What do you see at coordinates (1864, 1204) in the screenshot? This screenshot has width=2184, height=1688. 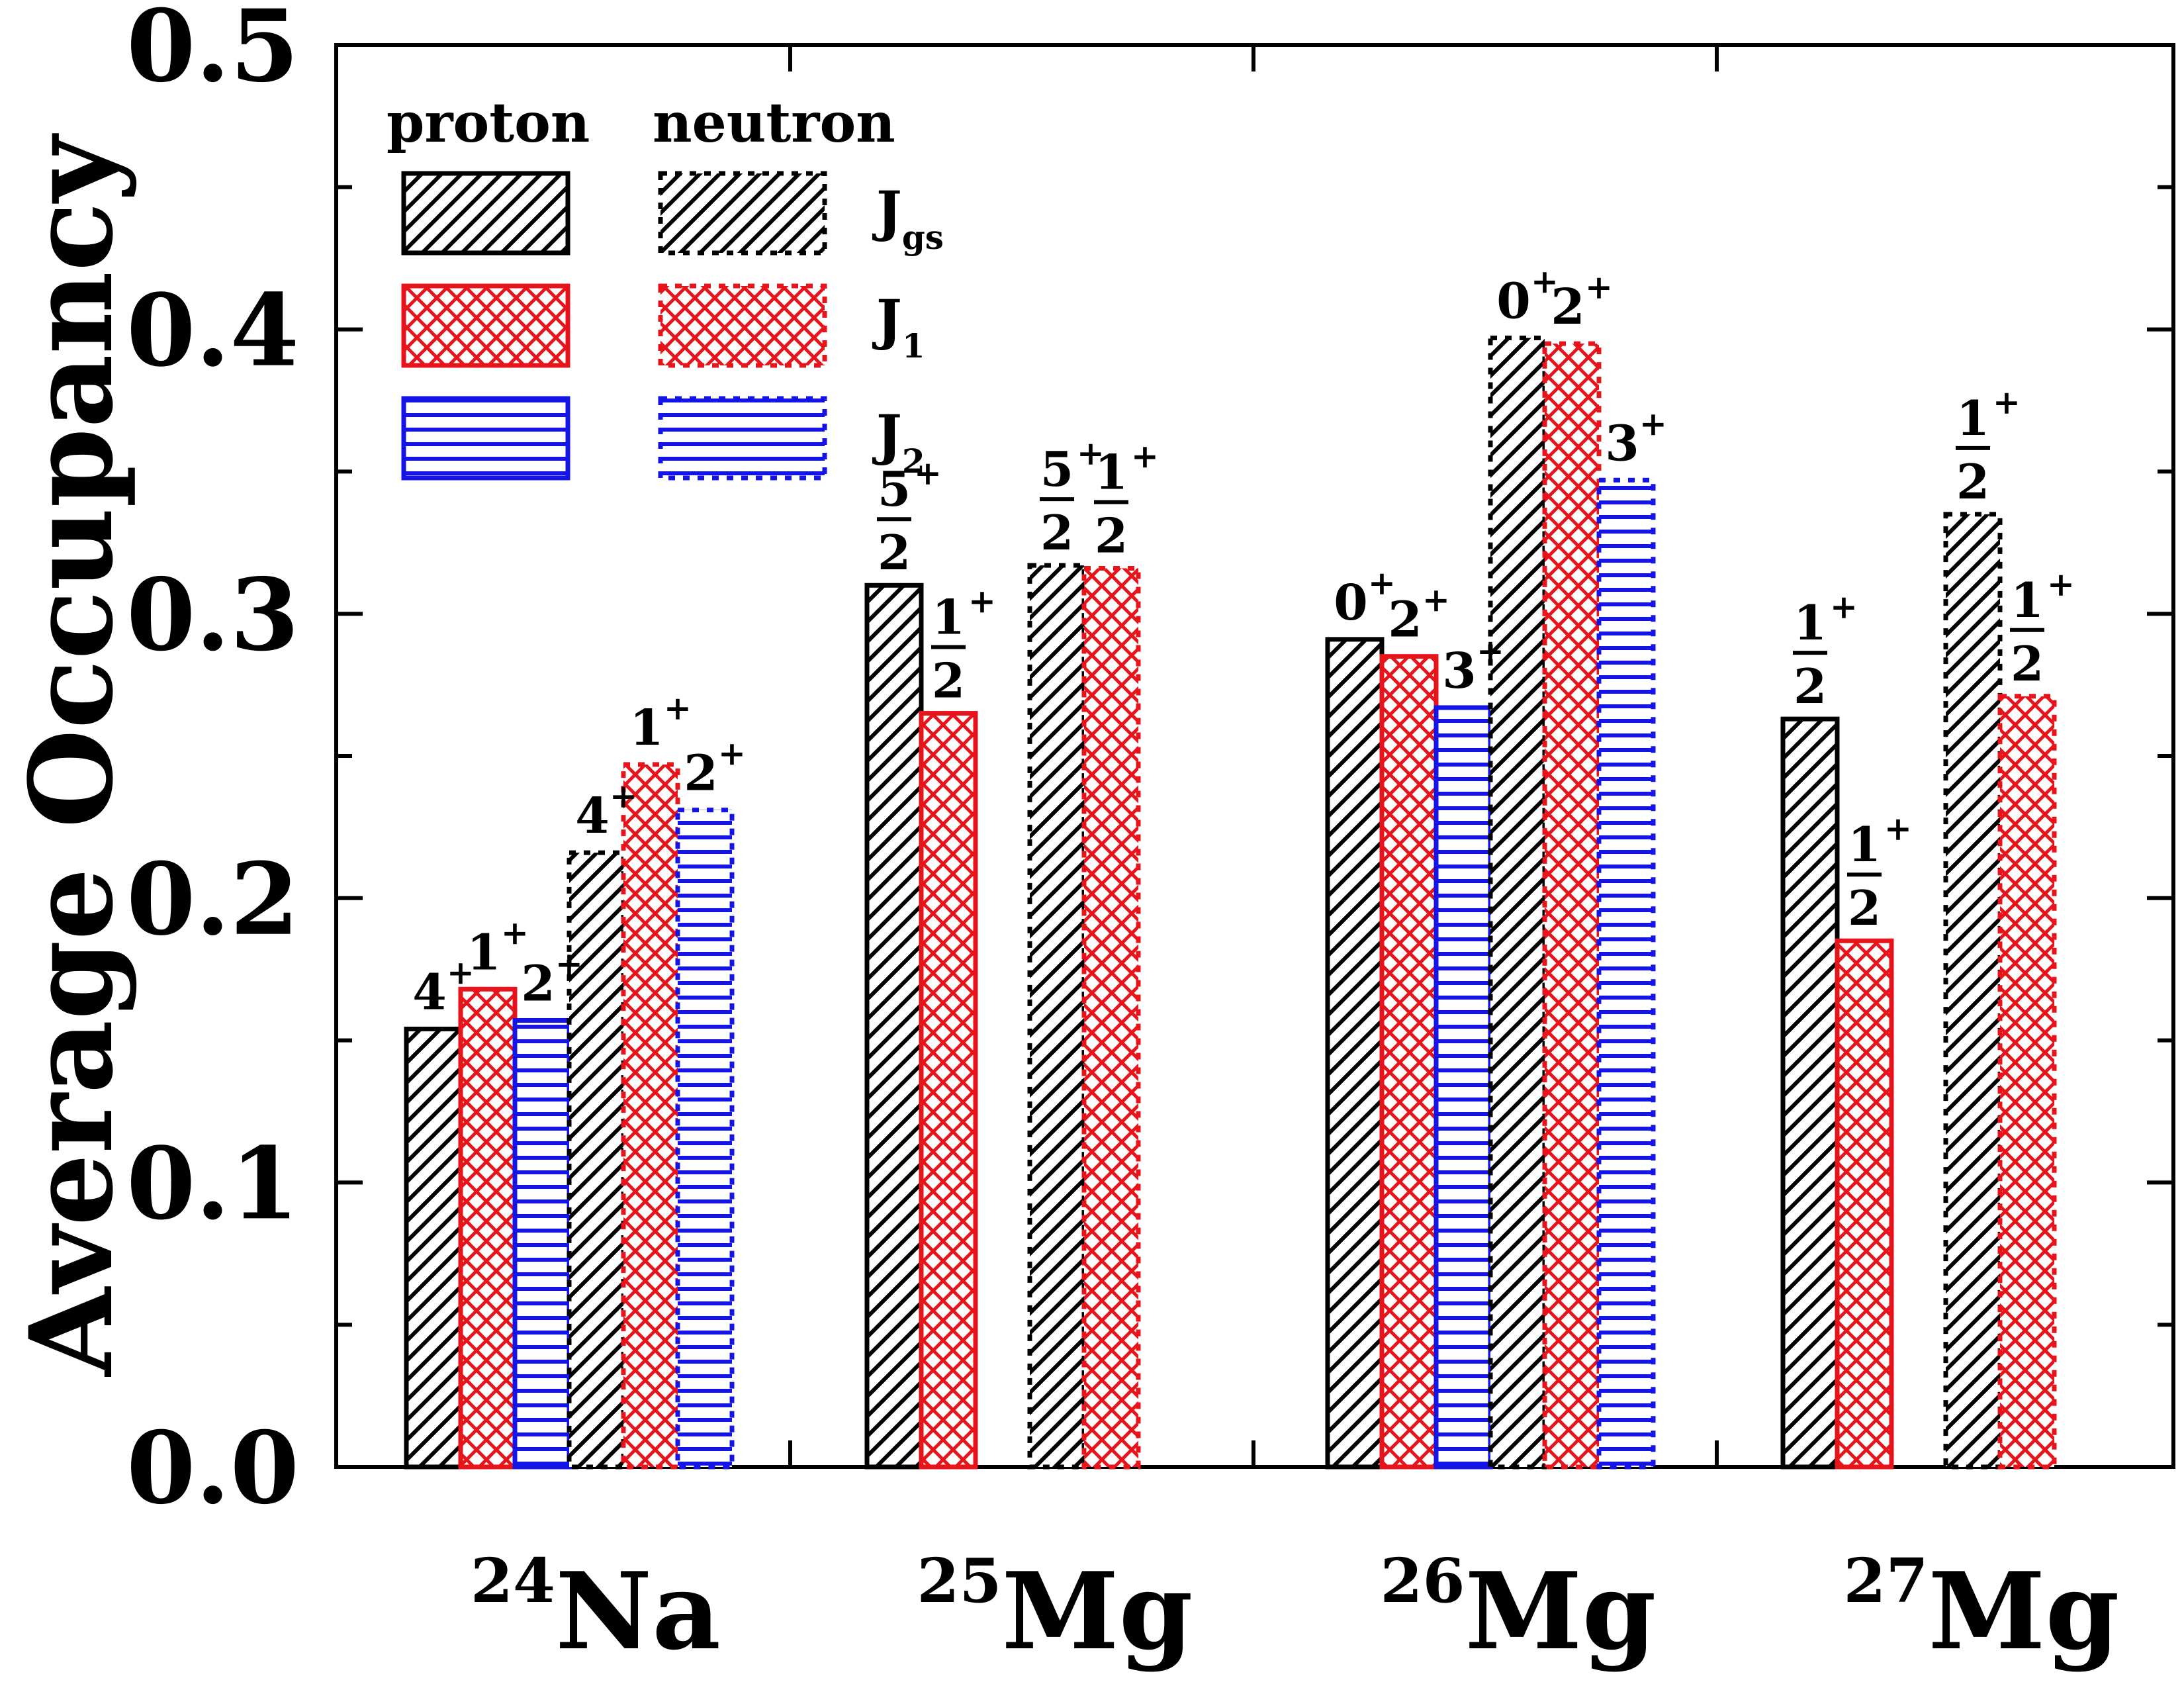 I see `bar-proton-j1-27mg` at bounding box center [1864, 1204].